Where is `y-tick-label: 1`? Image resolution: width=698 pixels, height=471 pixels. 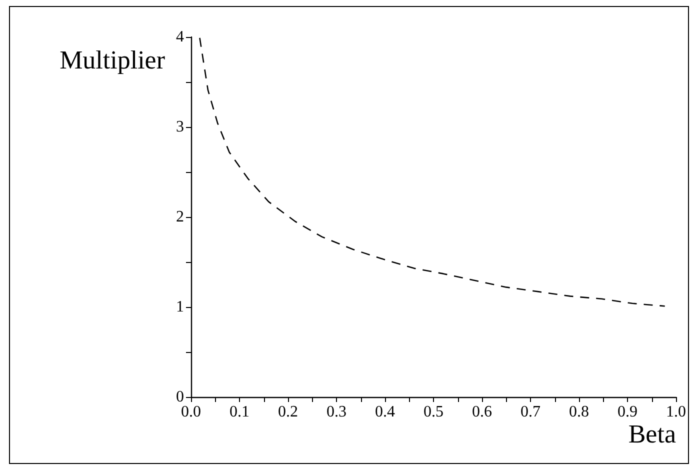
y-tick-label: 1 is located at coordinates (180, 307).